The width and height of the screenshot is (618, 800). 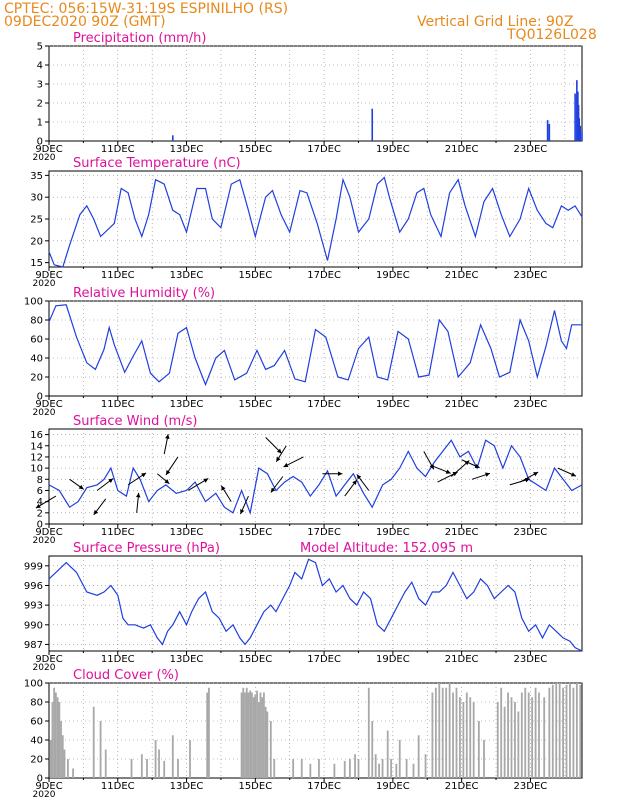 I want to click on x-tick-label-wind: 21DEC, so click(x=462, y=532).